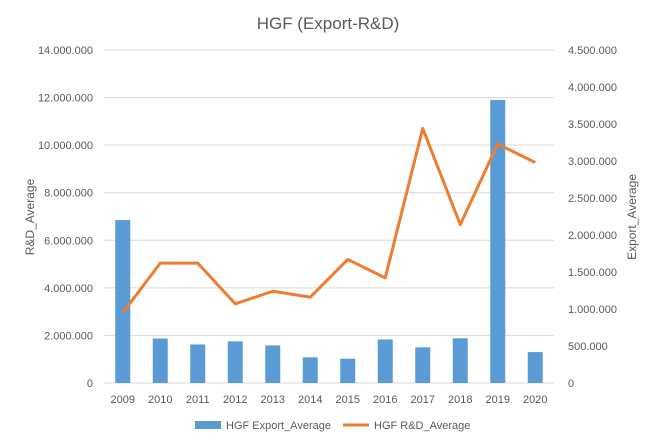 This screenshot has width=657, height=446. I want to click on left-tick-label: 8.000.000, so click(68, 194).